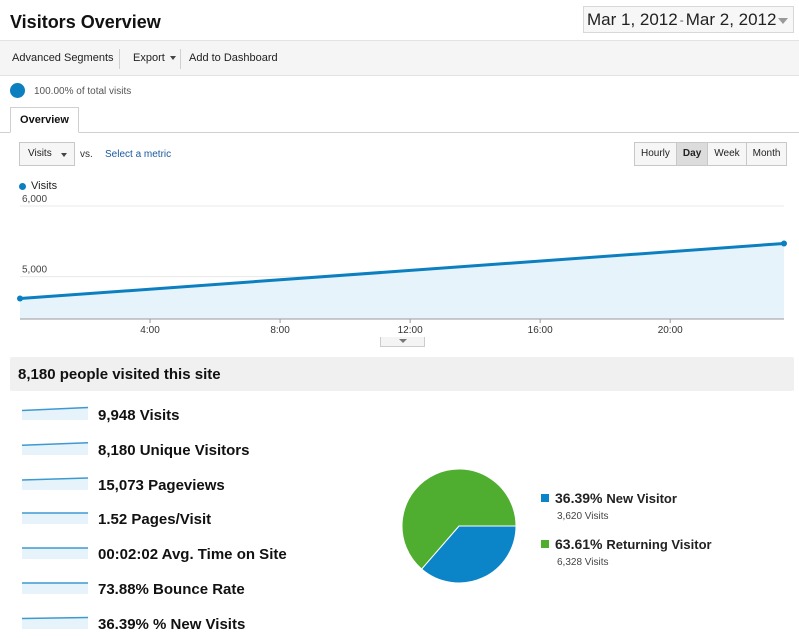 The image size is (799, 638). I want to click on metric-value: 9,948, so click(117, 415).